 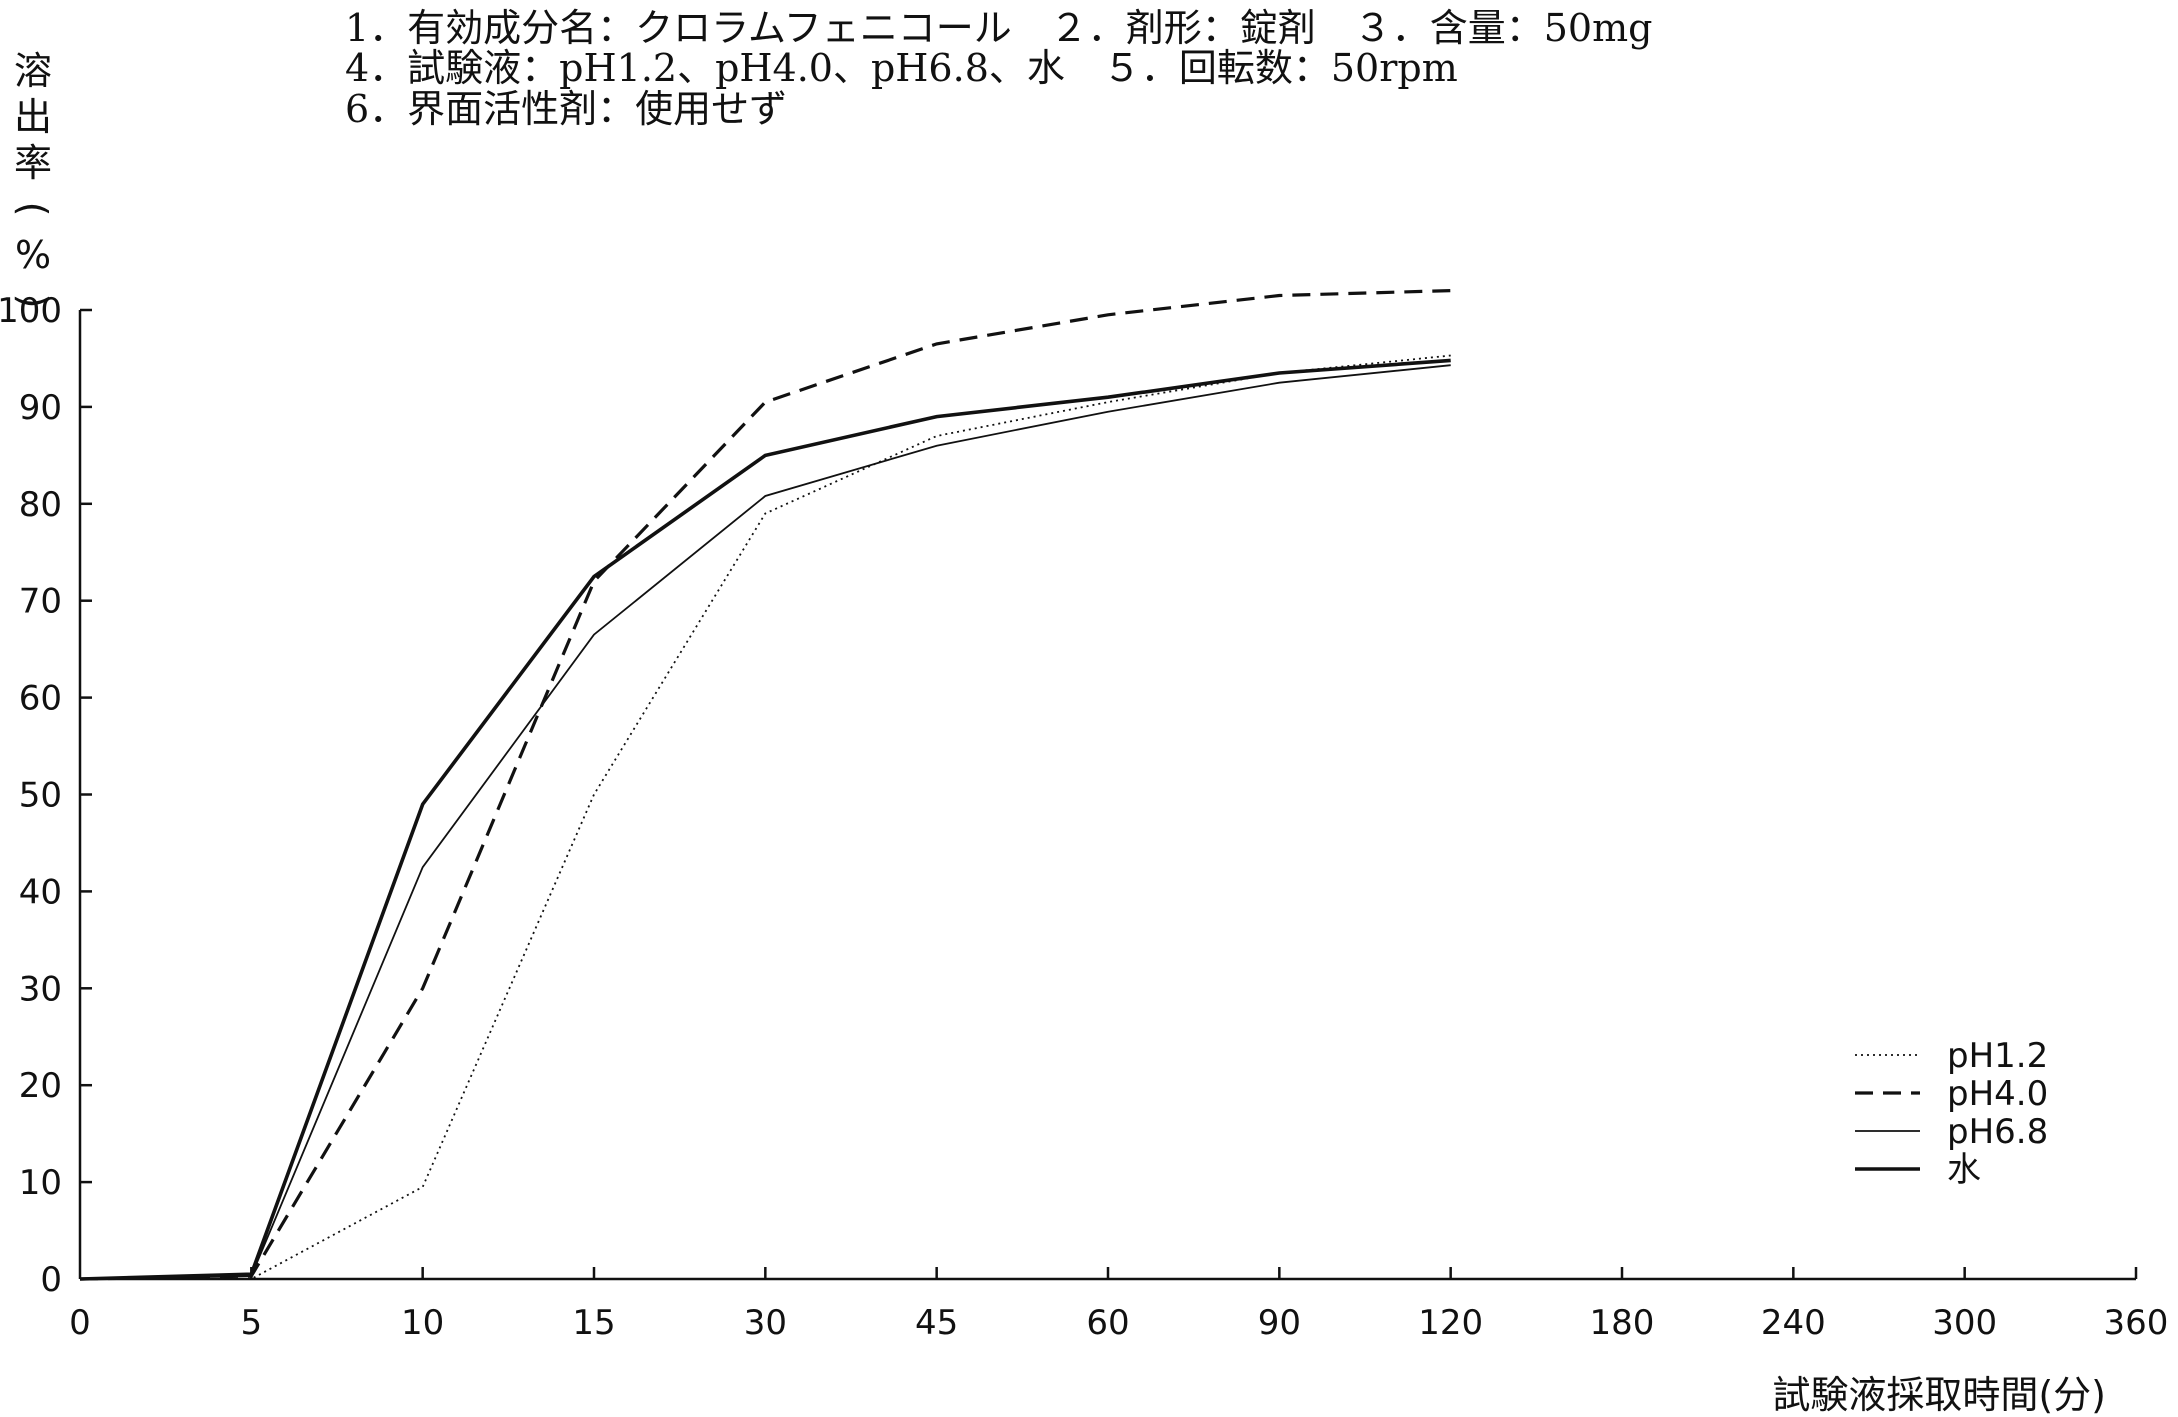 What do you see at coordinates (1964, 1170) in the screenshot?
I see `legend-label: 水` at bounding box center [1964, 1170].